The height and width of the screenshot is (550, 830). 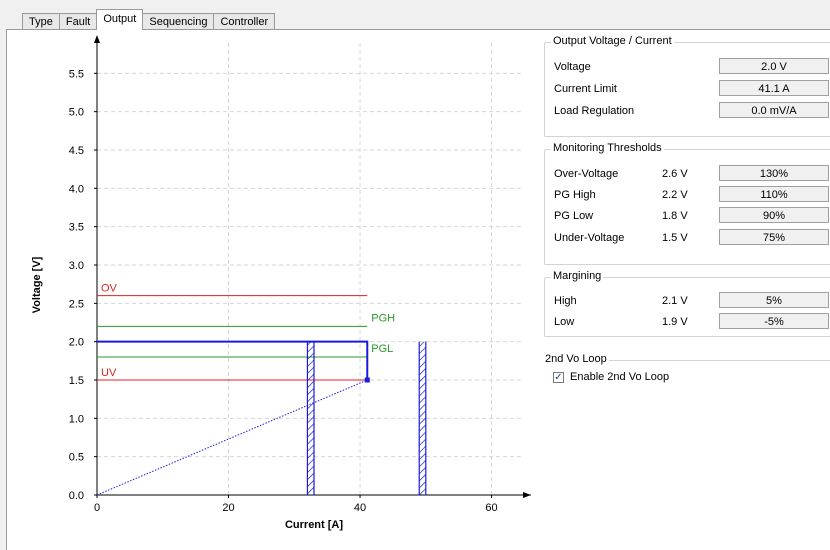 What do you see at coordinates (382, 349) in the screenshot?
I see `threshold-label-pgl: PGL` at bounding box center [382, 349].